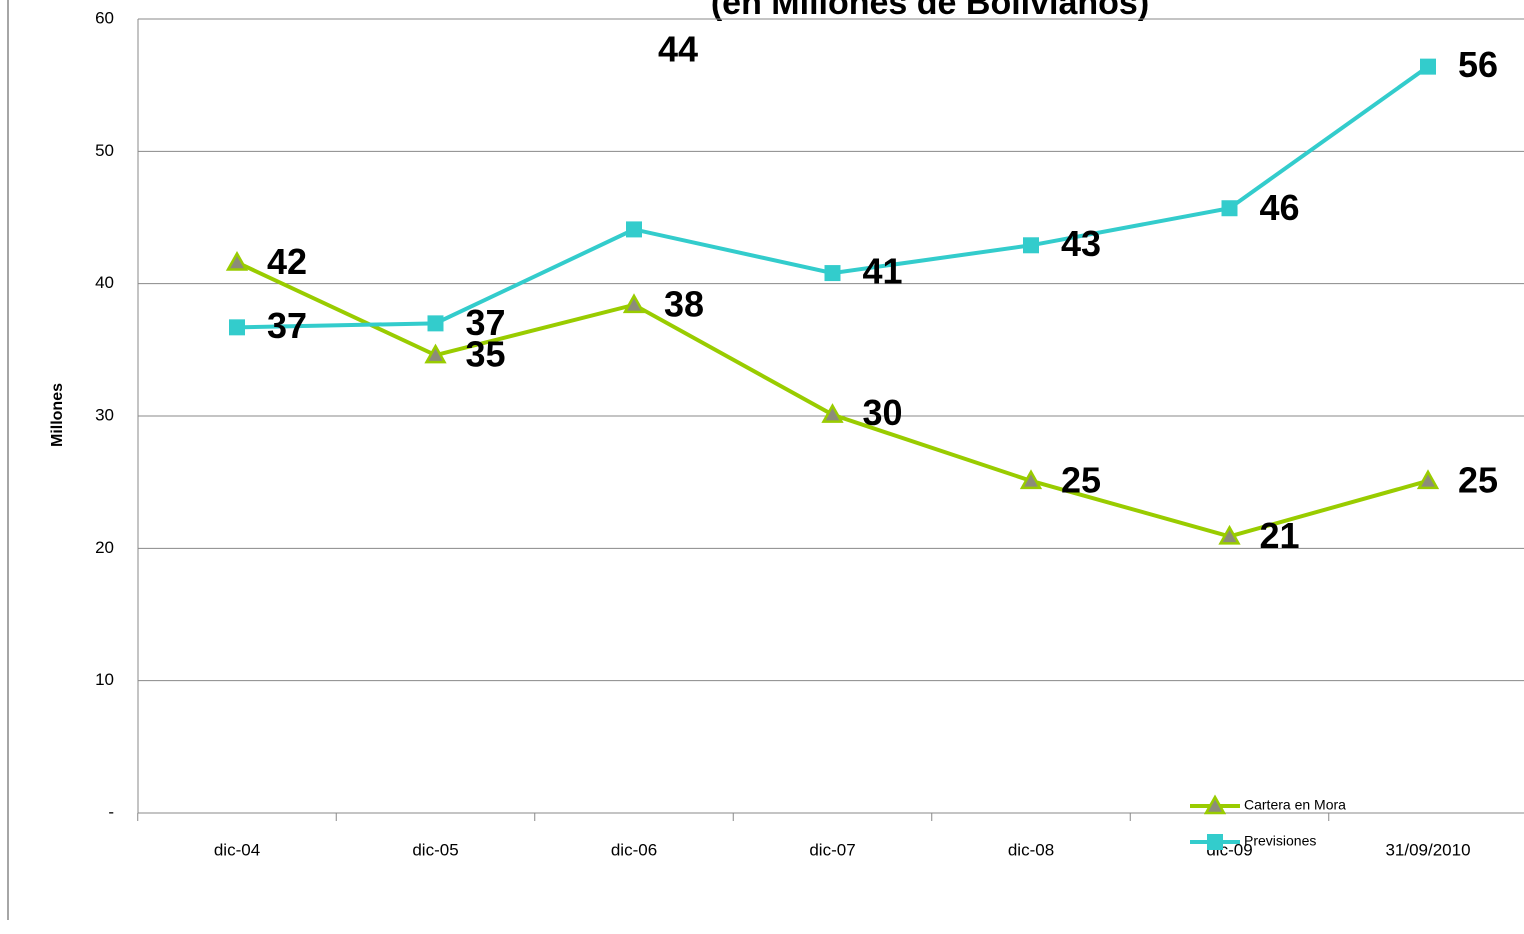 The width and height of the screenshot is (1524, 934). Describe the element at coordinates (1427, 849) in the screenshot. I see `x-tick-label: 31/09/2010` at that location.